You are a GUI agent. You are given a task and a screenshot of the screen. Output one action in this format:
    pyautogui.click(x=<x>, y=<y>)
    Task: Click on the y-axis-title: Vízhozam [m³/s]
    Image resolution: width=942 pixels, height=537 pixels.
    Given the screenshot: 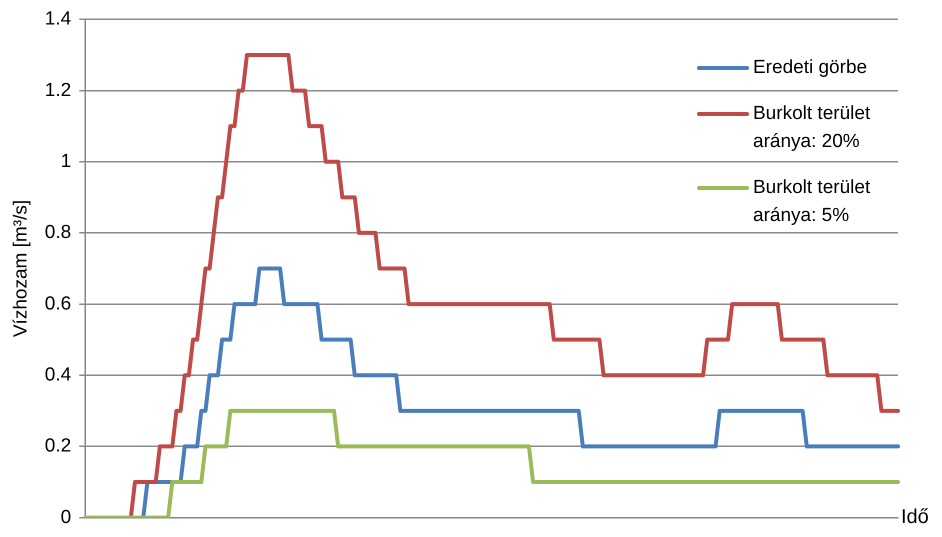 What is the action you would take?
    pyautogui.click(x=21, y=269)
    